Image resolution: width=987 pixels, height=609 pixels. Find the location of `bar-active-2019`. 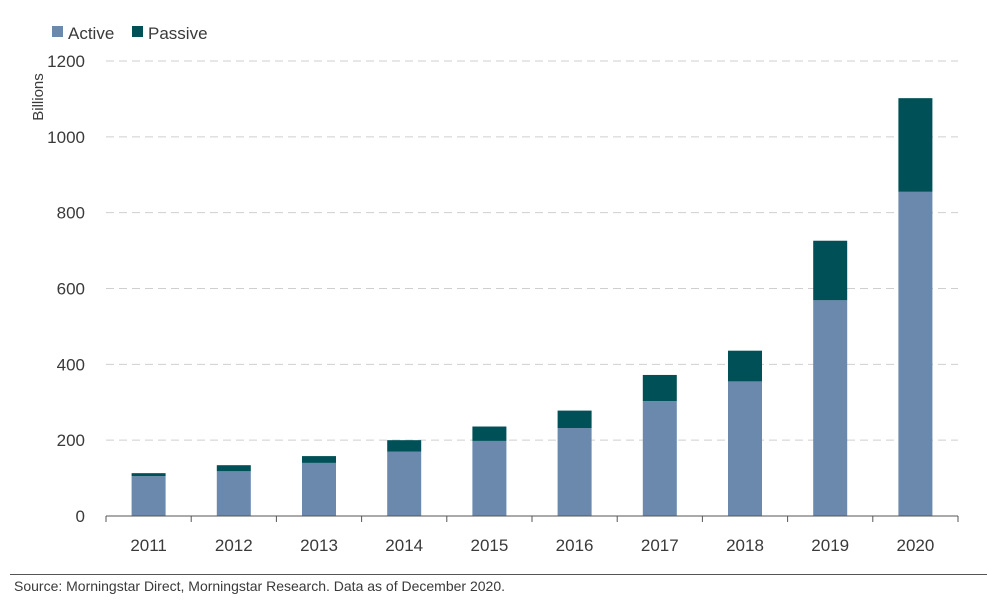

bar-active-2019 is located at coordinates (830, 408).